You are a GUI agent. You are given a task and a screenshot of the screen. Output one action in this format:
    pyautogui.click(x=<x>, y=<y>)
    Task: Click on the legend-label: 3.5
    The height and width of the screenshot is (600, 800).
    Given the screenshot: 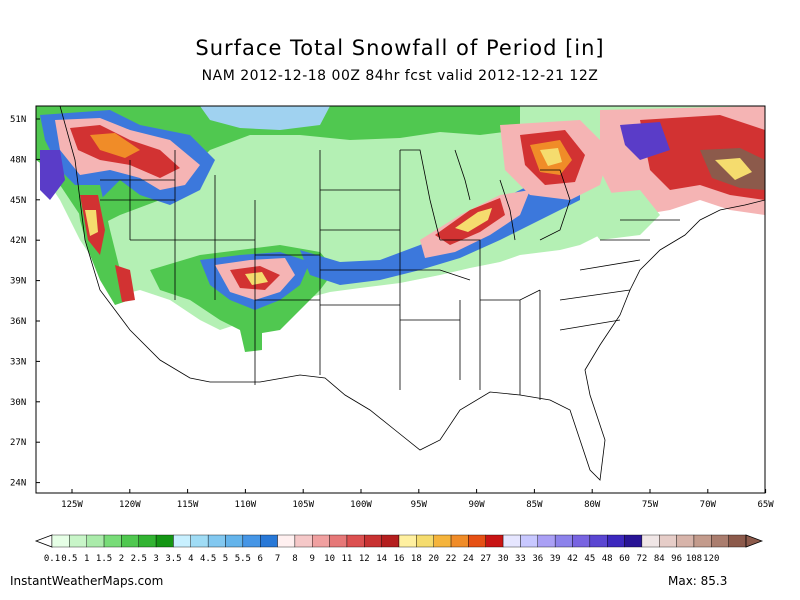 What is the action you would take?
    pyautogui.click(x=173, y=559)
    